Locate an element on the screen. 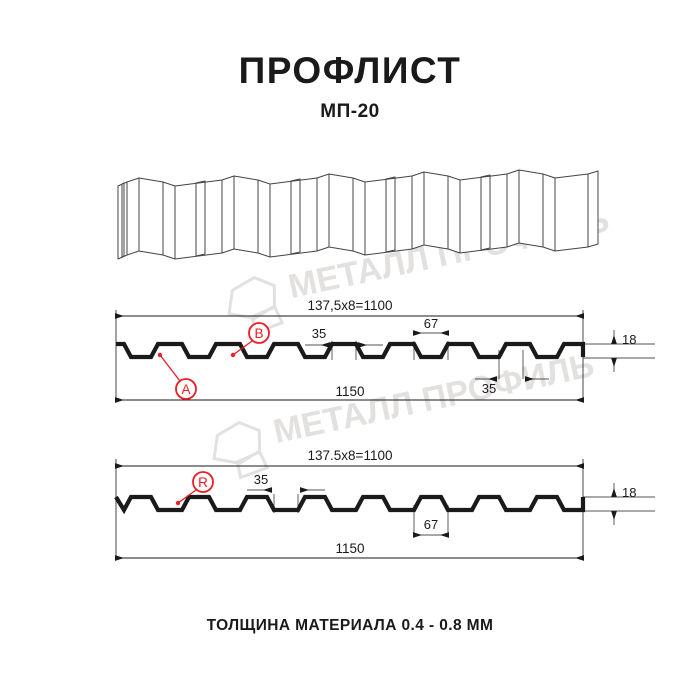 The width and height of the screenshot is (700, 700). marker-a-label: A is located at coordinates (185, 389).